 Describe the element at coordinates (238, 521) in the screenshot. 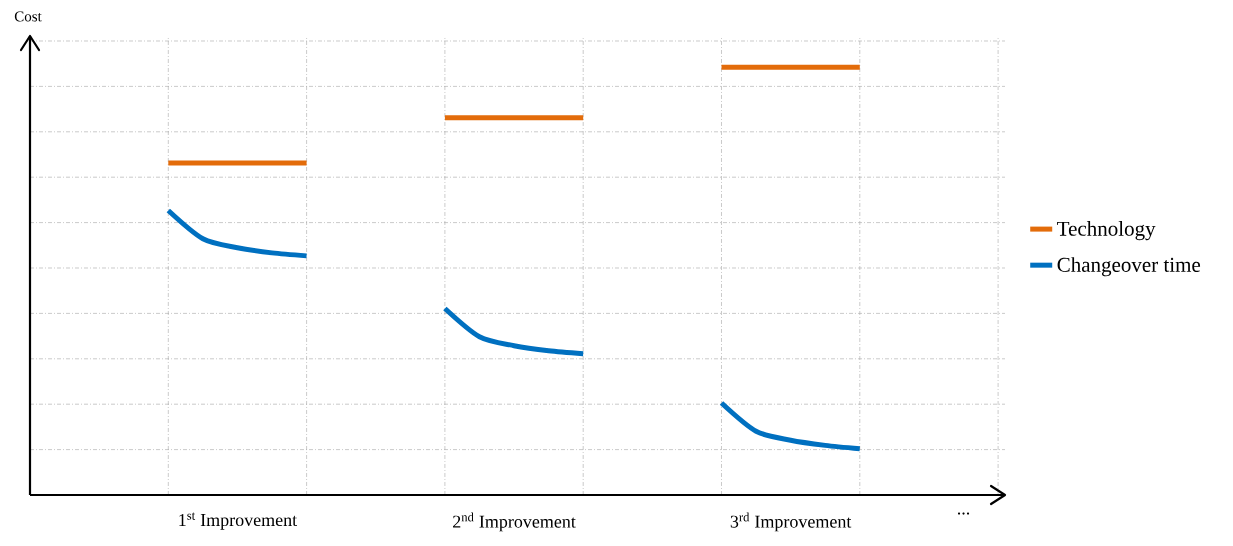

I see `x-tick-label: 1$^{st}$ Improvement` at that location.